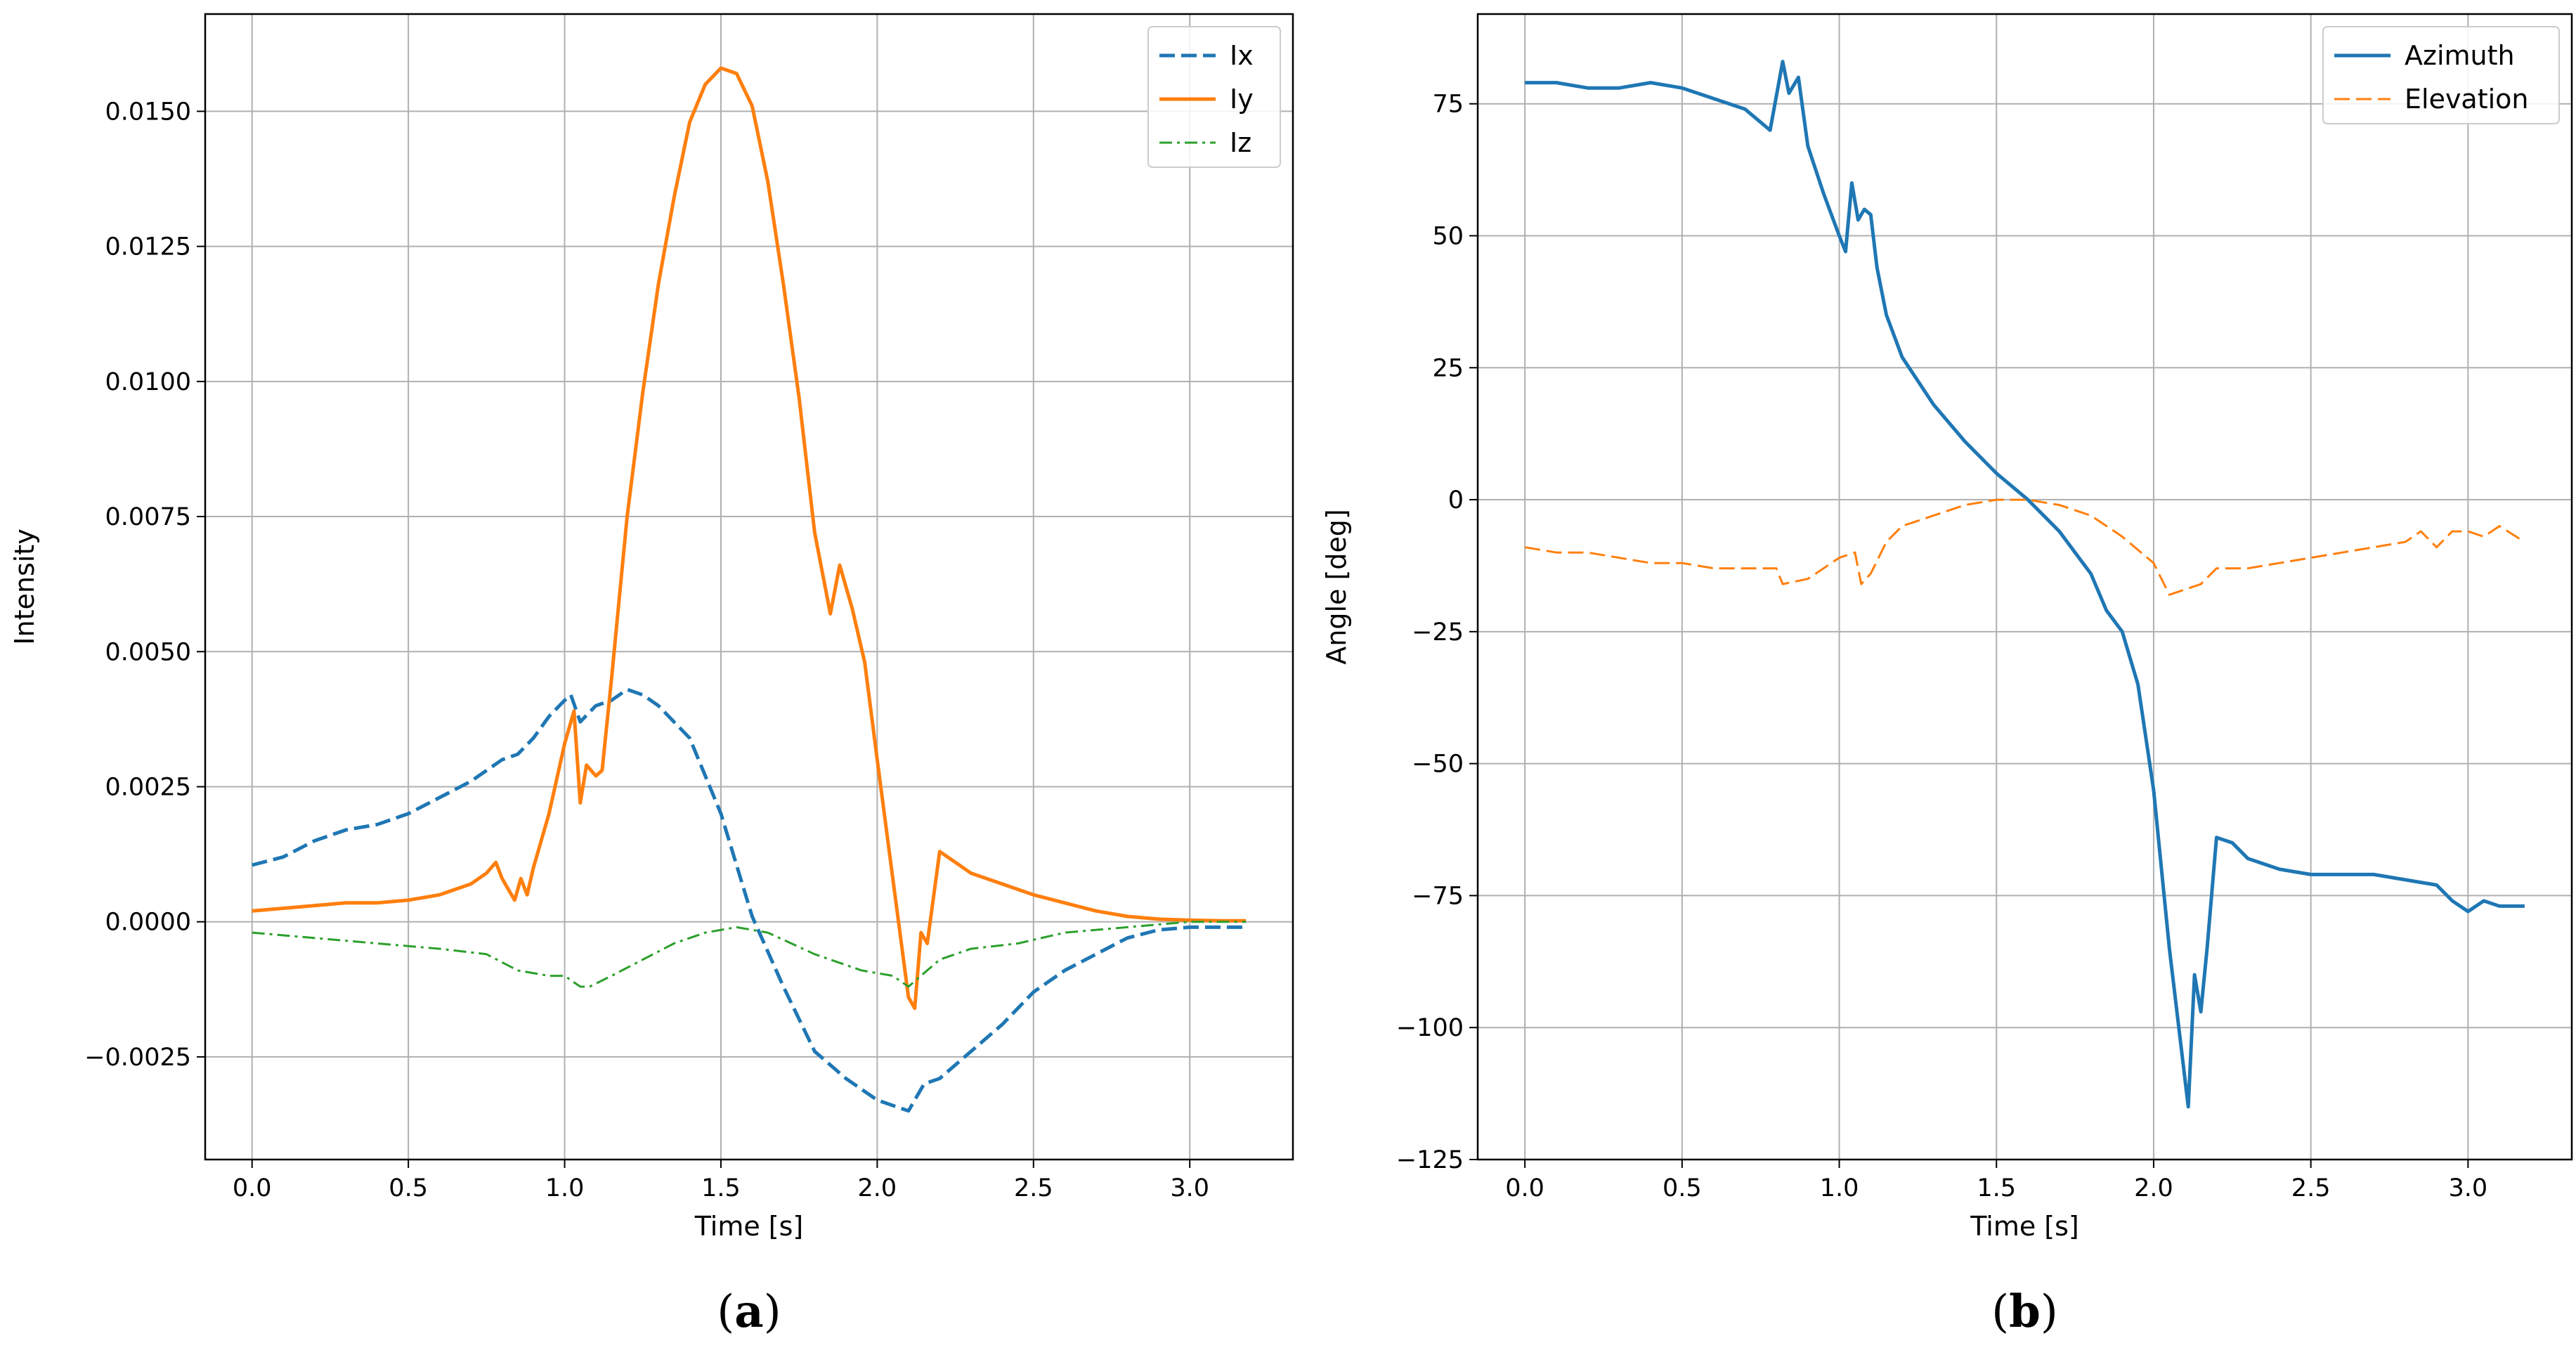  Describe the element at coordinates (137, 1058) in the screenshot. I see `chart-a-y-tick-label: −0.0025` at that location.